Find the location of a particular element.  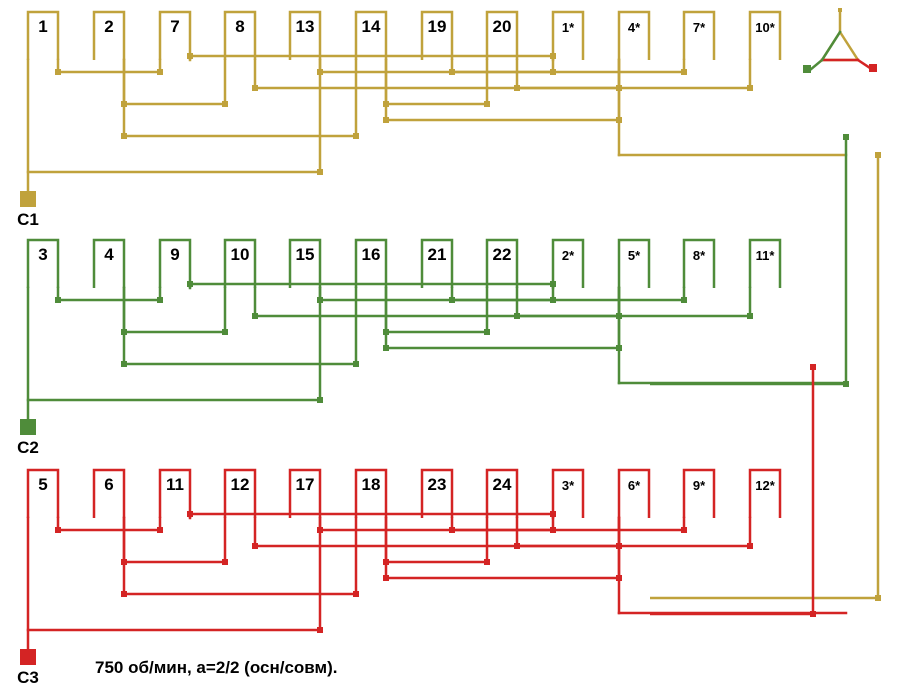

coil-3star is located at coordinates (568, 493).